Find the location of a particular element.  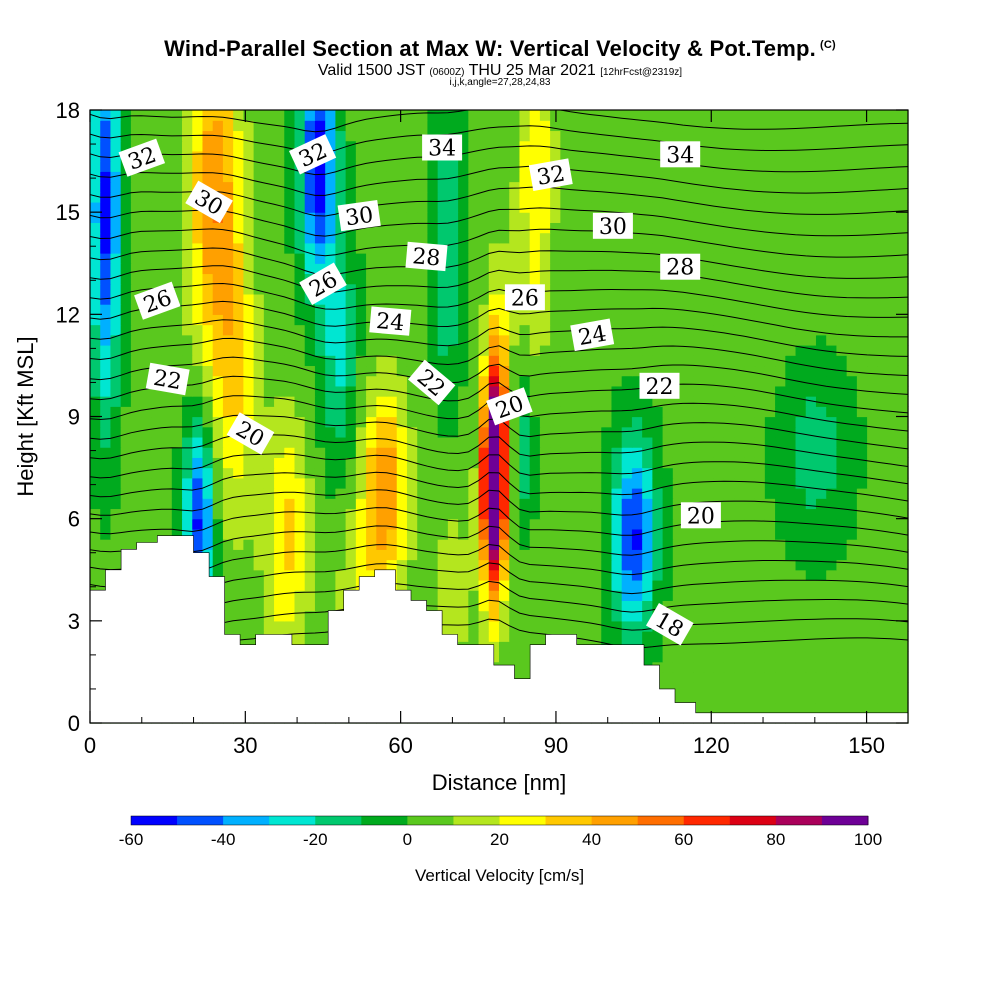

theta-label: 24 is located at coordinates (390, 321).